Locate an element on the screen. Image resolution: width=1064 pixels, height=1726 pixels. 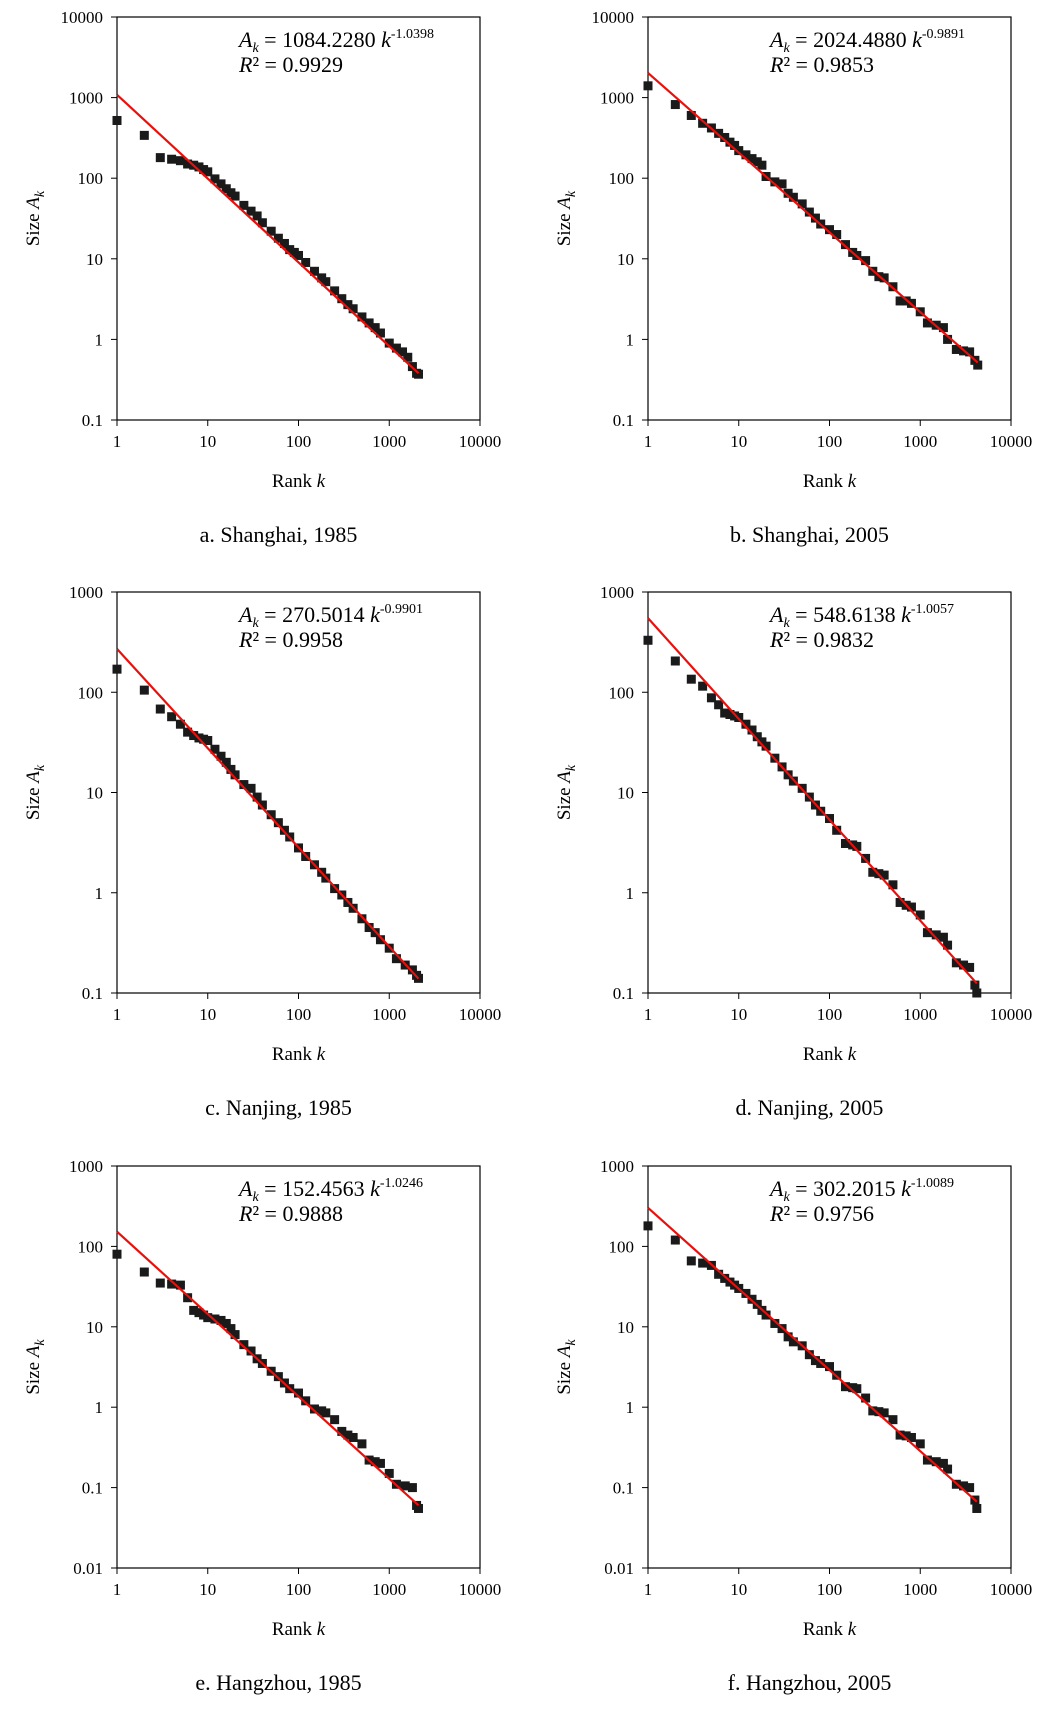
eq-lhs: A is located at coordinates (776, 614).